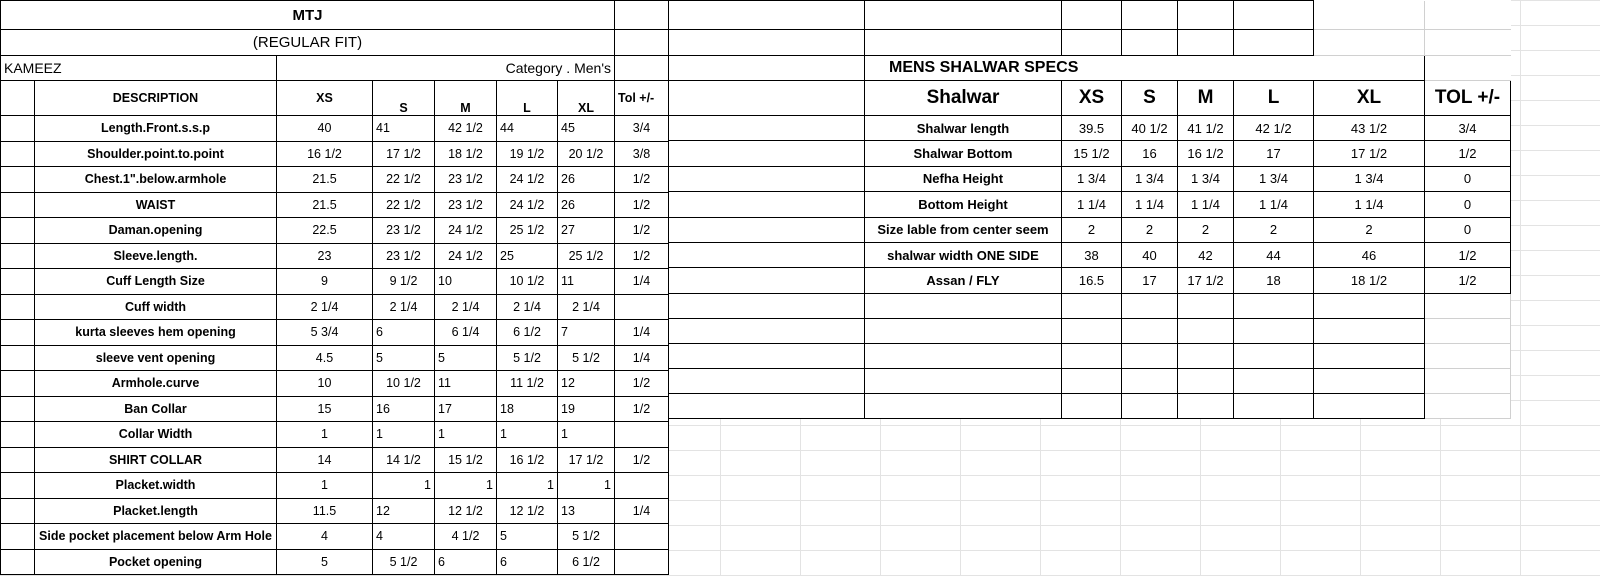 This screenshot has height=576, width=1600. What do you see at coordinates (527, 281) in the screenshot?
I see `size-value: 10 1/2` at bounding box center [527, 281].